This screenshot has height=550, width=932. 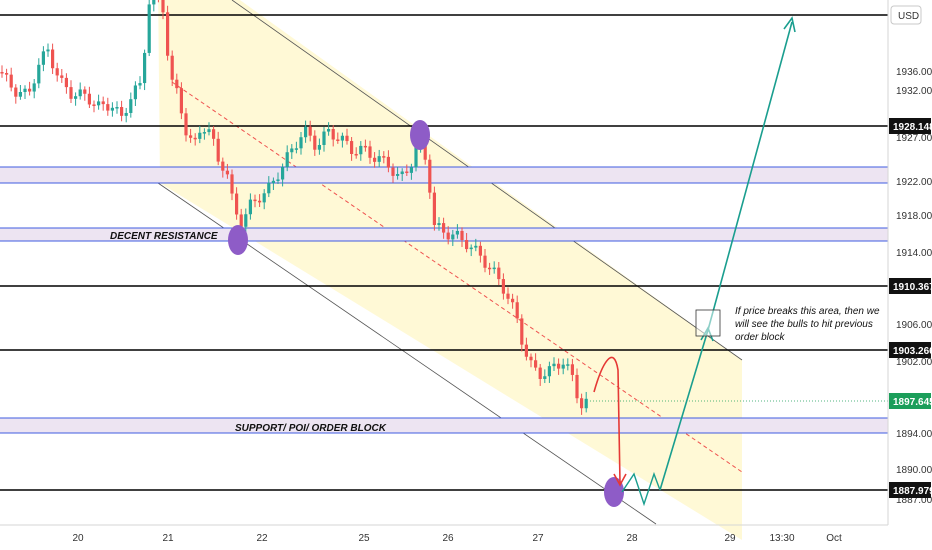 What do you see at coordinates (912, 287) in the screenshot?
I see `price-tag-label: 1910.367` at bounding box center [912, 287].